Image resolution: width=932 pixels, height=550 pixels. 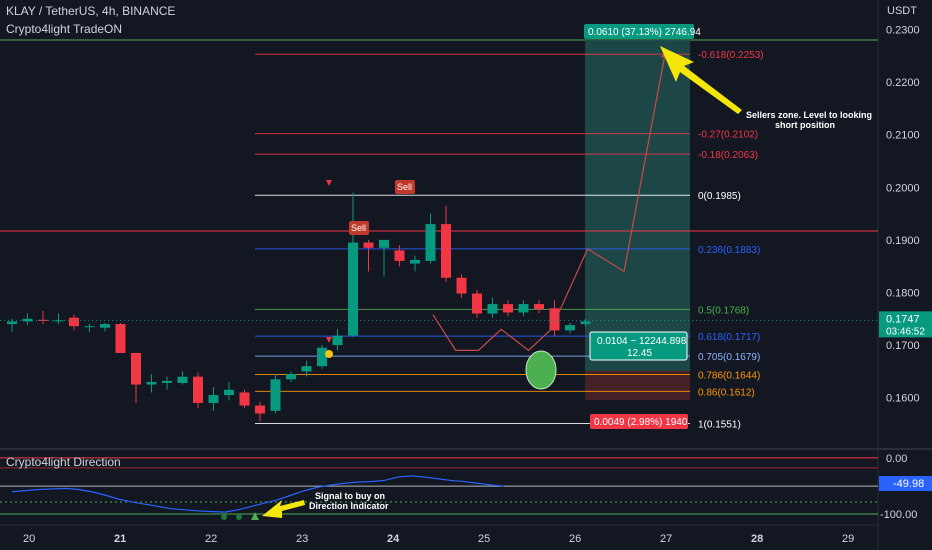 What do you see at coordinates (701, 80) in the screenshot?
I see `sellers-zone-arrow` at bounding box center [701, 80].